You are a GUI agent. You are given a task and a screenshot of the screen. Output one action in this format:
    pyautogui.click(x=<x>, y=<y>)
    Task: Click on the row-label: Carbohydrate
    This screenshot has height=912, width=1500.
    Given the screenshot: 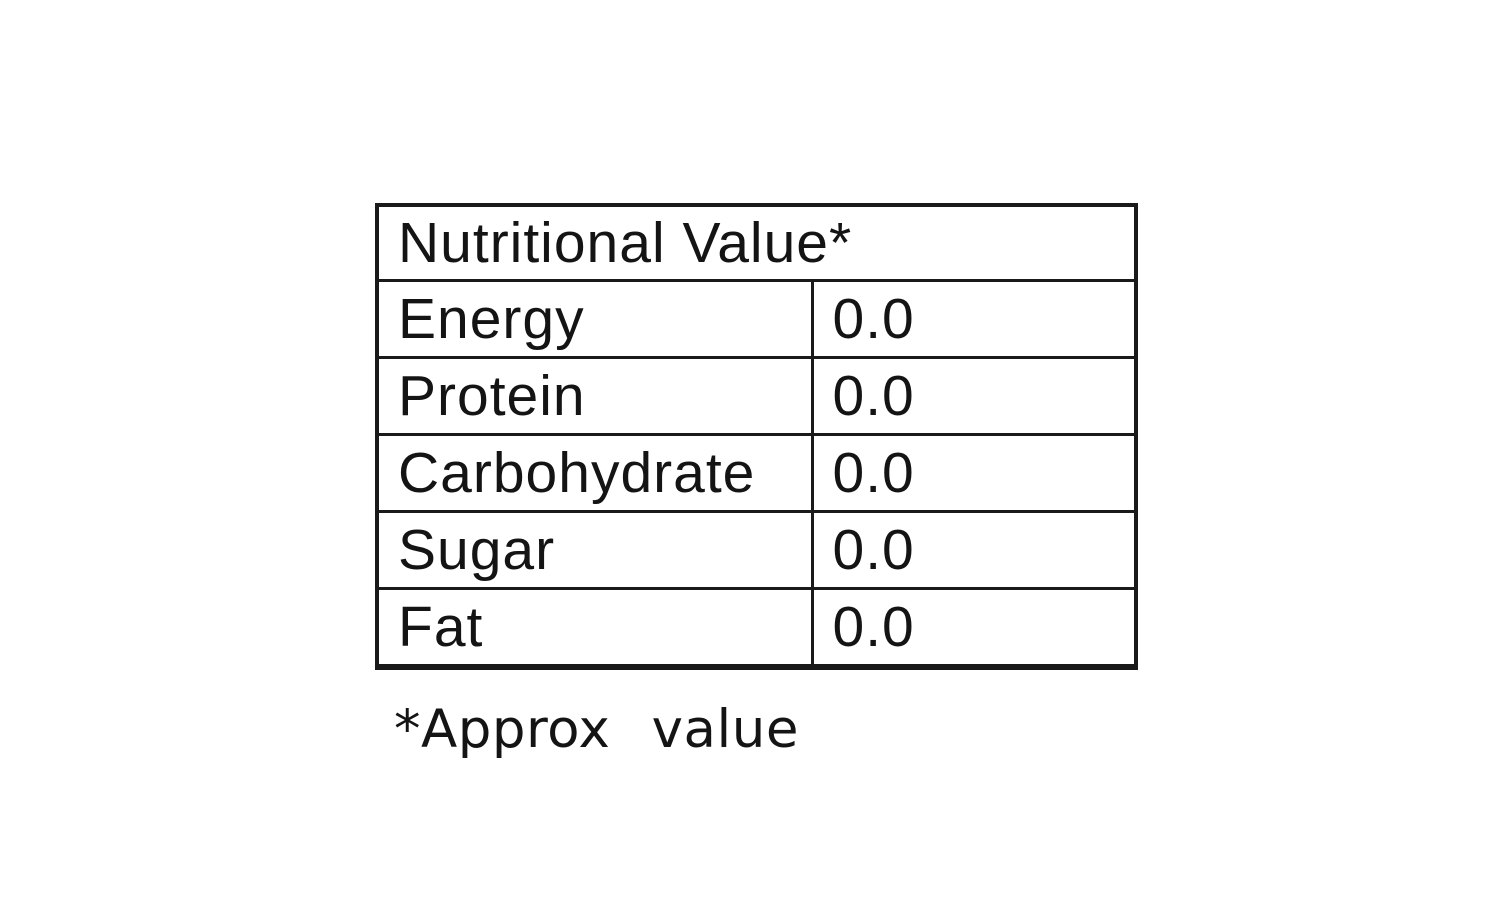 What is the action you would take?
    pyautogui.click(x=594, y=473)
    